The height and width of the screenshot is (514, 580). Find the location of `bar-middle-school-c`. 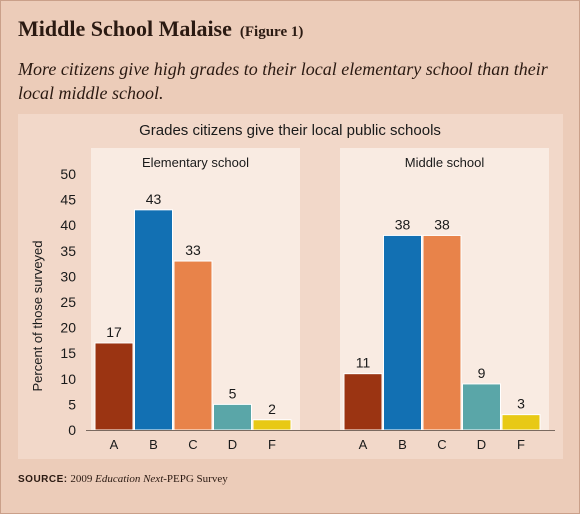

bar-middle-school-c is located at coordinates (442, 332).